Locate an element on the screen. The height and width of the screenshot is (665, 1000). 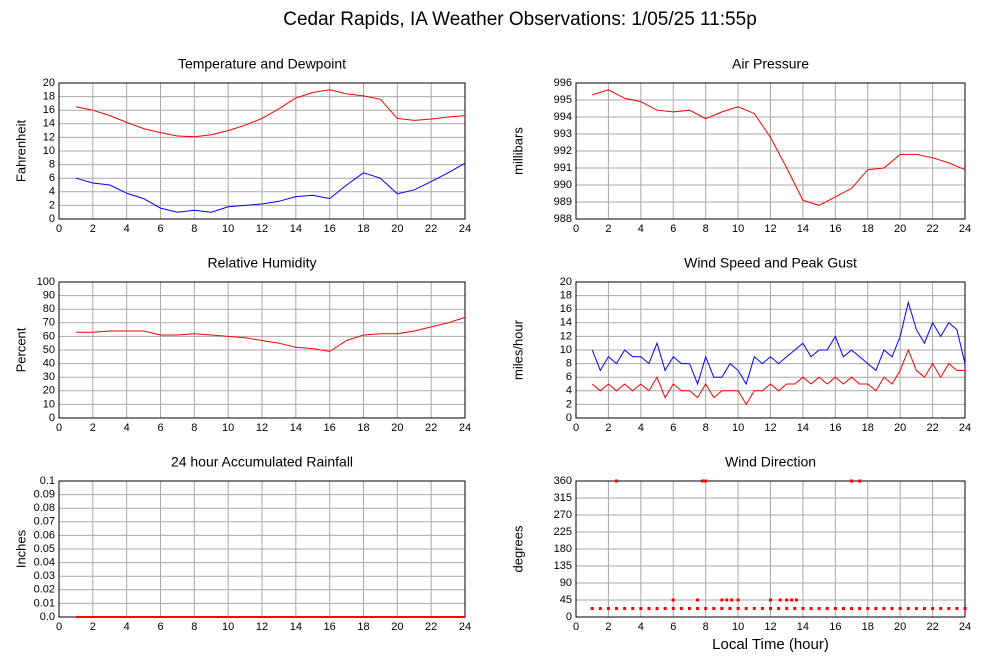
y-tick-label: 993 is located at coordinates (563, 134).